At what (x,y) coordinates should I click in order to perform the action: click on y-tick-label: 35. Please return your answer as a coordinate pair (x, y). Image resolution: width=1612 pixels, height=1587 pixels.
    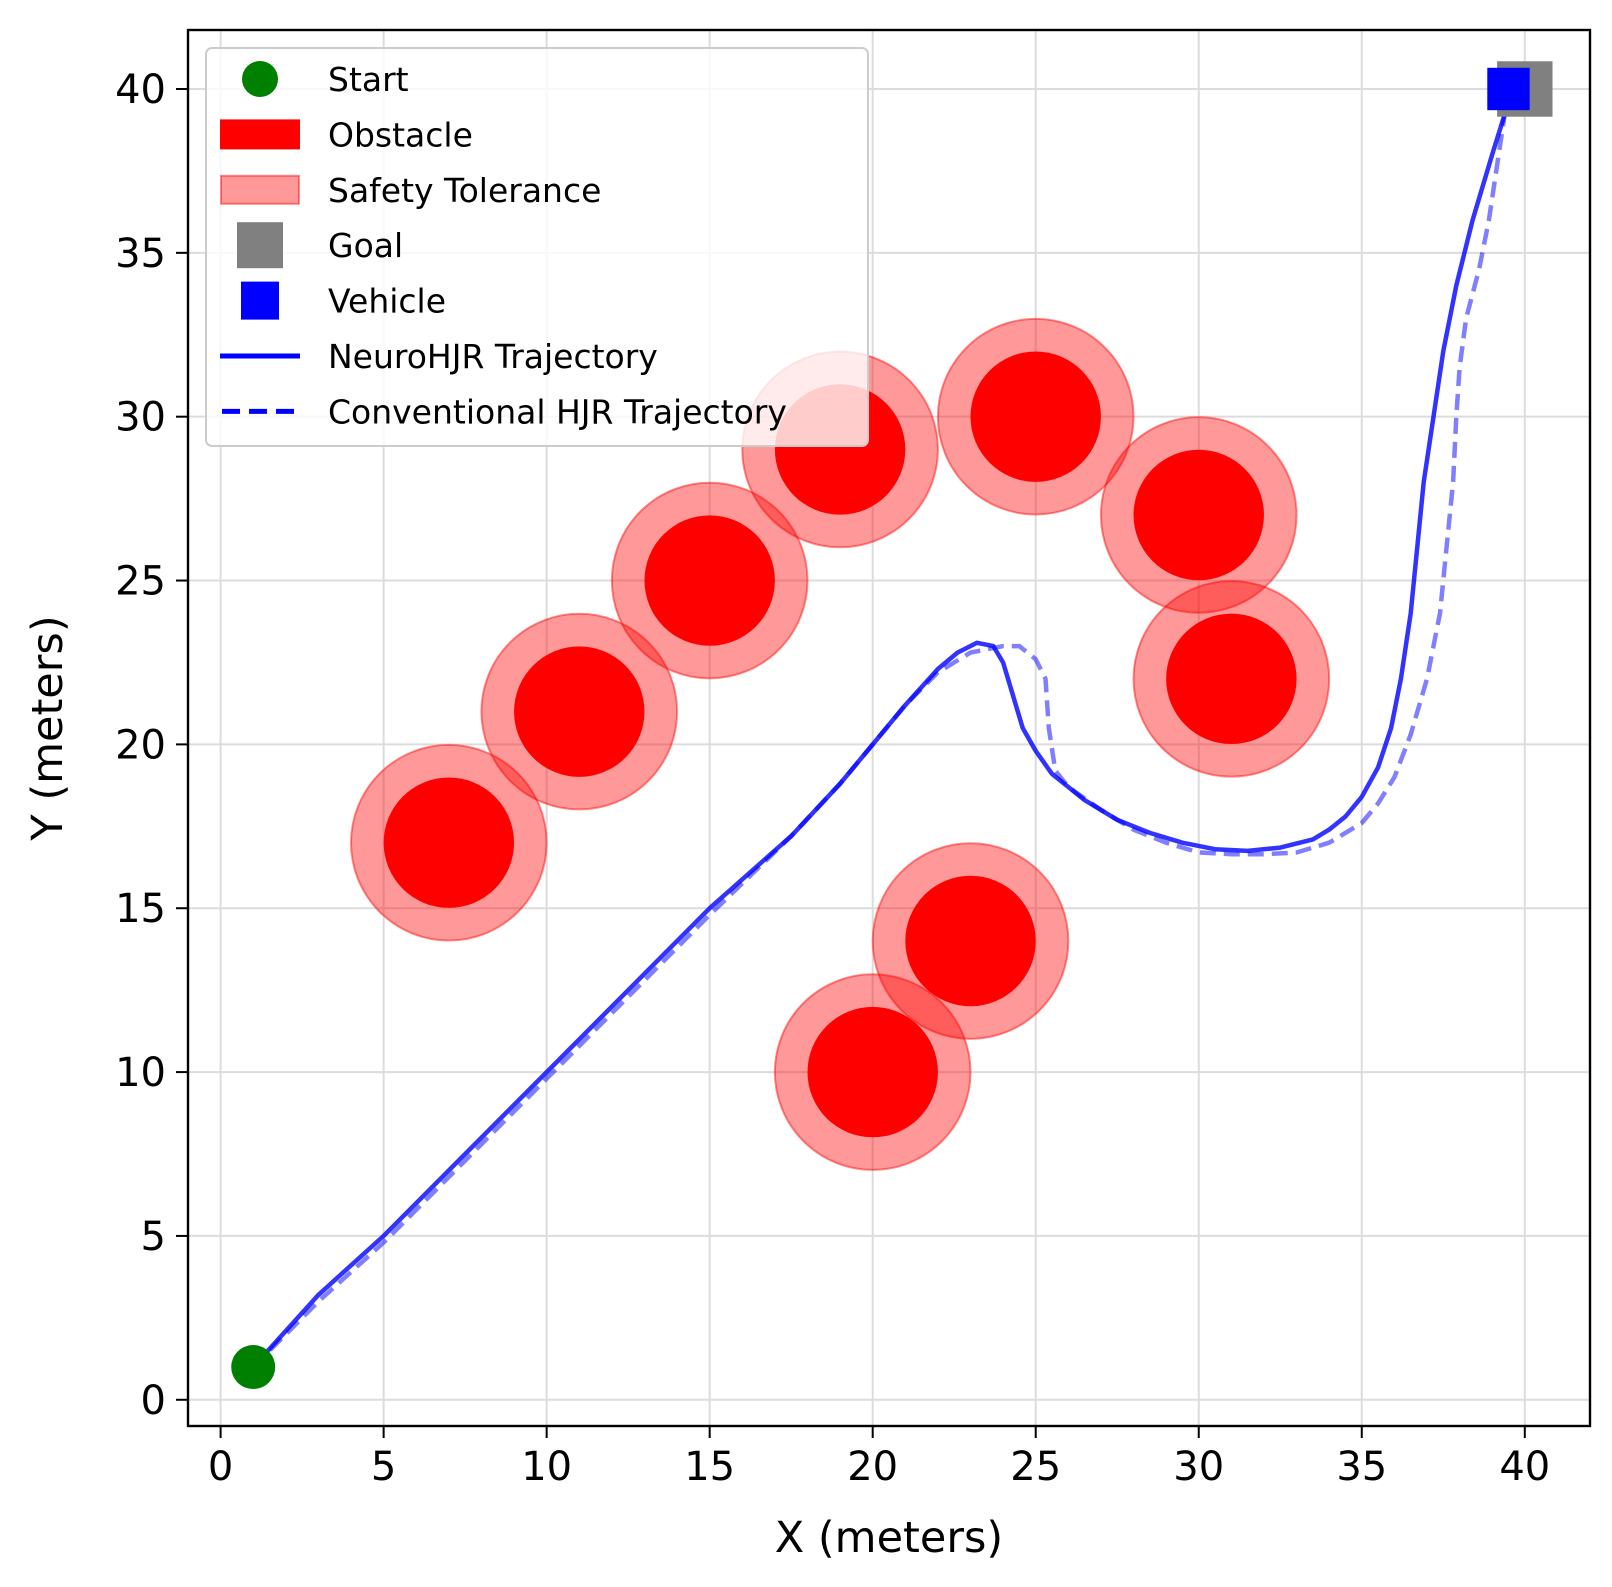
    Looking at the image, I should click on (140, 254).